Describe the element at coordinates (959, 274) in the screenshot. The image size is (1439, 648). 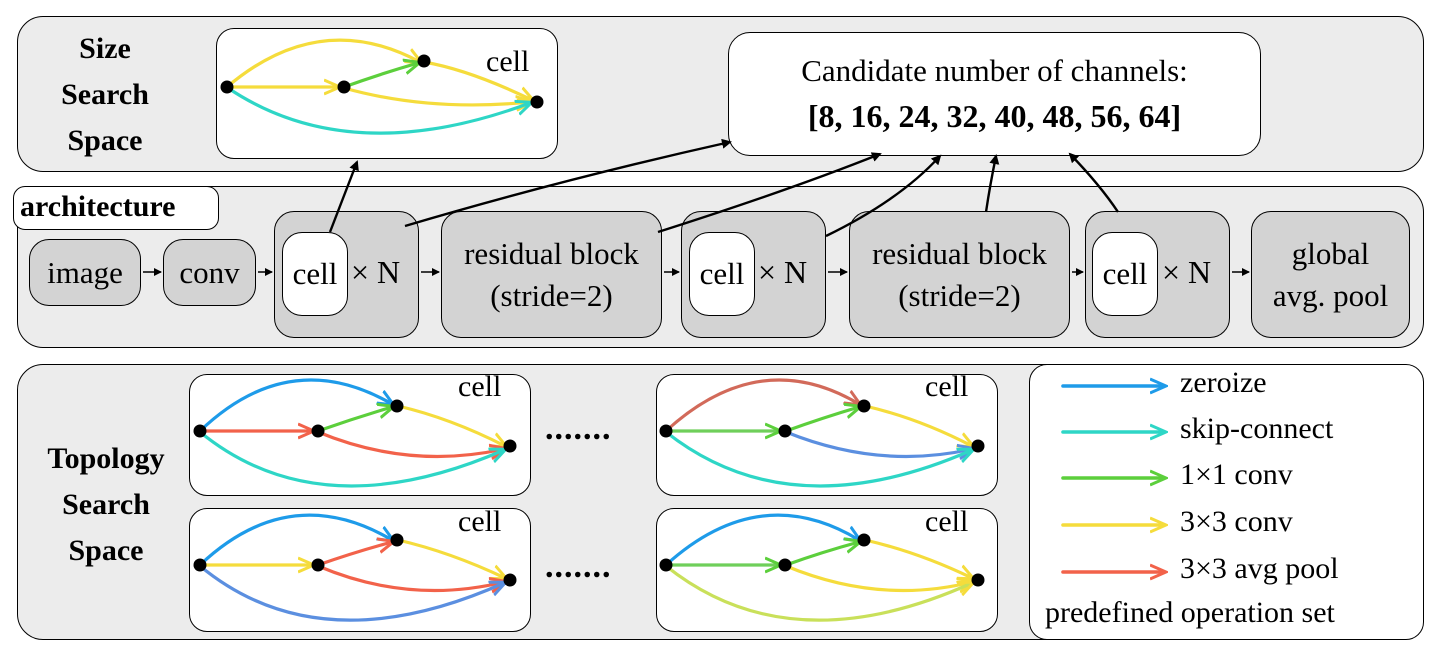
I see `residual-block-2: residual block (stride=2)` at that location.